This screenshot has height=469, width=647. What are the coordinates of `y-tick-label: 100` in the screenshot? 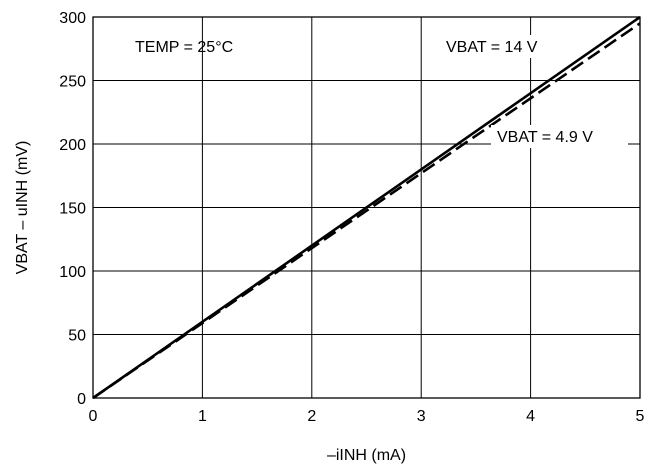 It's located at (72, 272).